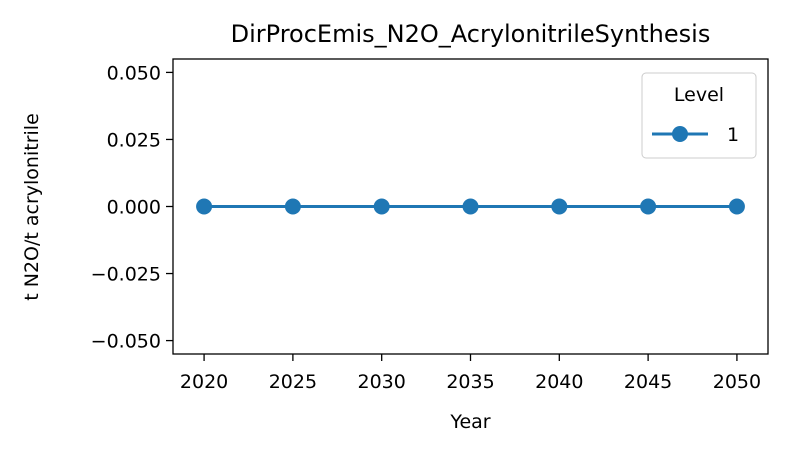  Describe the element at coordinates (32, 207) in the screenshot. I see `y-axis-label: t N2O/t acrylonitrile` at that location.